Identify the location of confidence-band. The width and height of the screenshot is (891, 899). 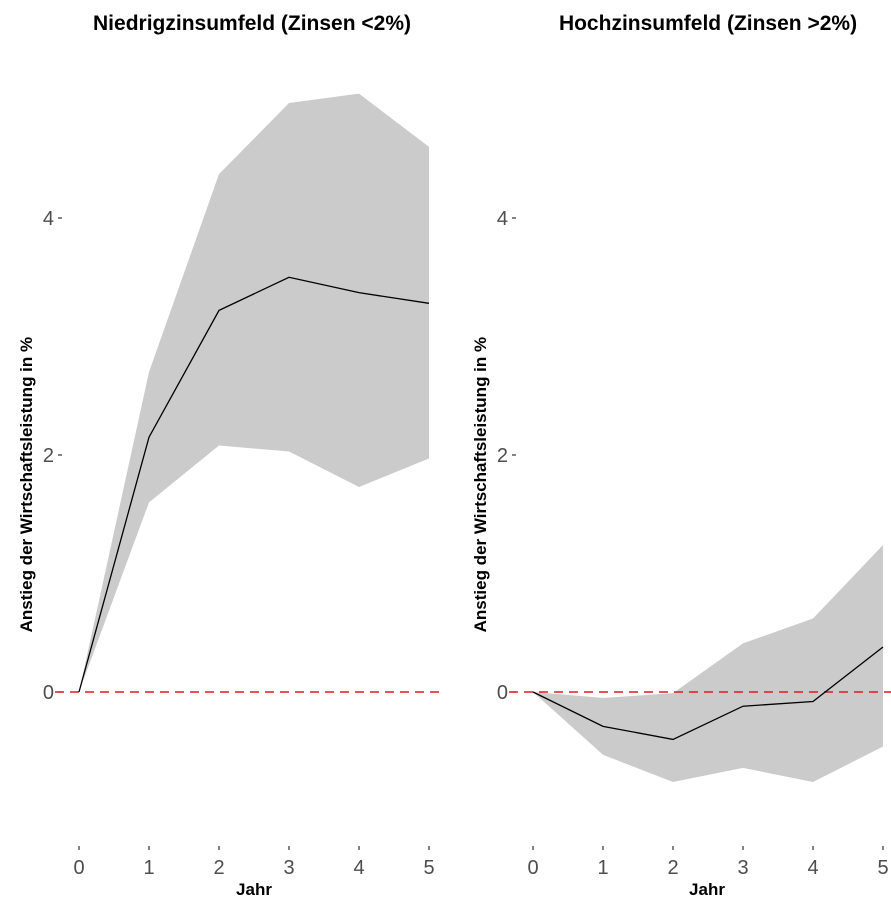
(708, 664).